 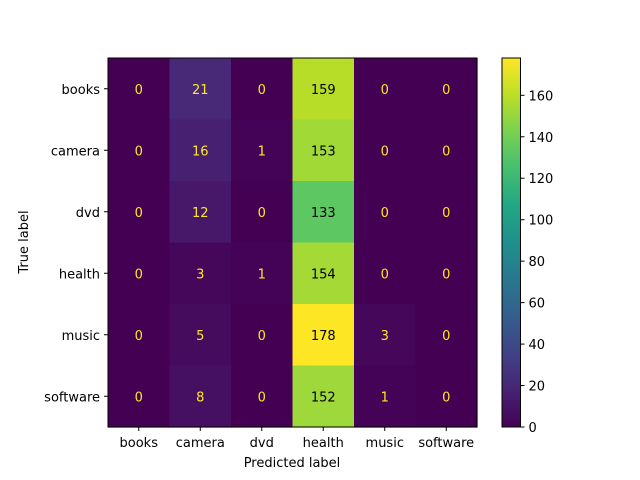 I want to click on colorbar: 0 20 40 60 80 100 120 140 160, so click(x=527, y=246).